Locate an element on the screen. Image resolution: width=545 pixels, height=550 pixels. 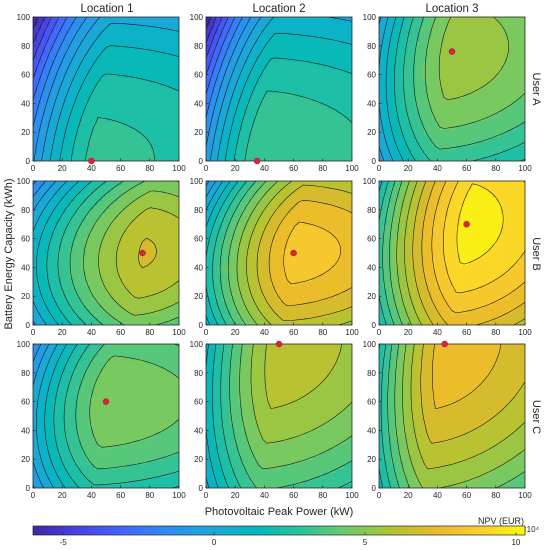
panel-3-2: 0 20 40 60 80 100 0 20 40 60 80 100 is located at coordinates (275, 420).